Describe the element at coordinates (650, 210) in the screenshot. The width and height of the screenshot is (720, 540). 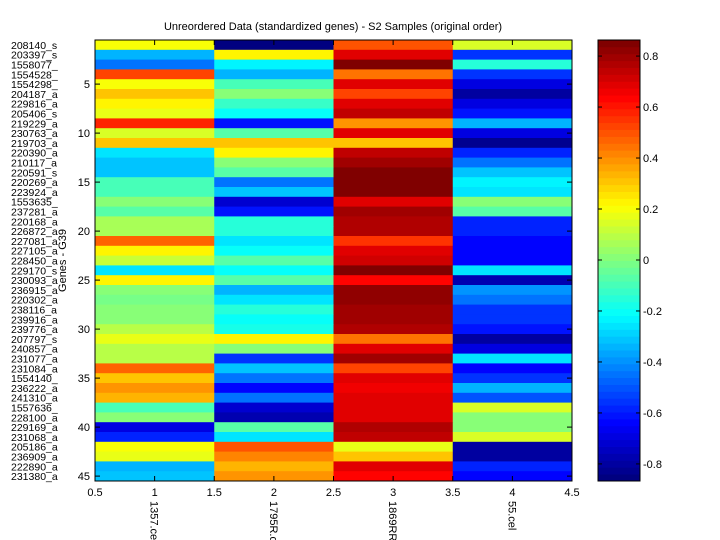
I see `colorbar-tick-label: 0.2` at that location.